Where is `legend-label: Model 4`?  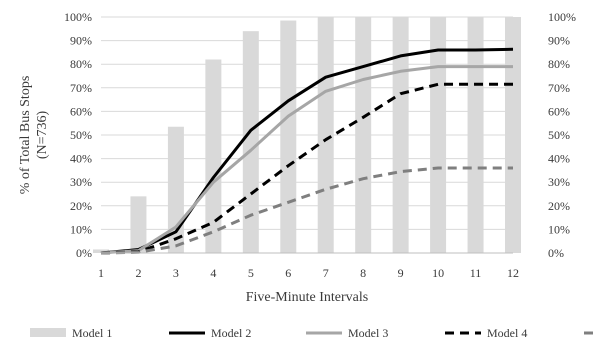 legend-label: Model 4 is located at coordinates (507, 333).